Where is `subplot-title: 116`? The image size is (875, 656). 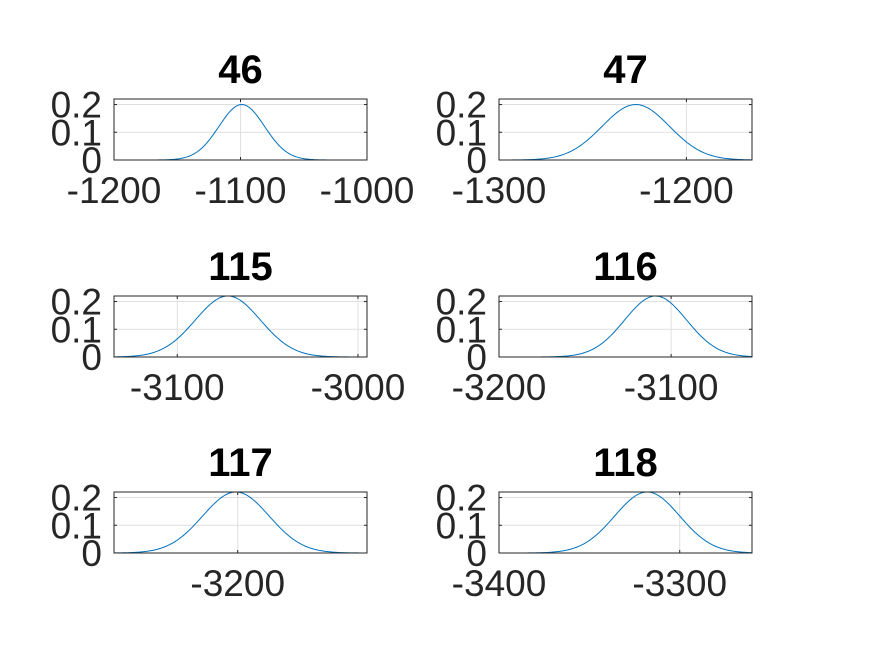 subplot-title: 116 is located at coordinates (625, 267).